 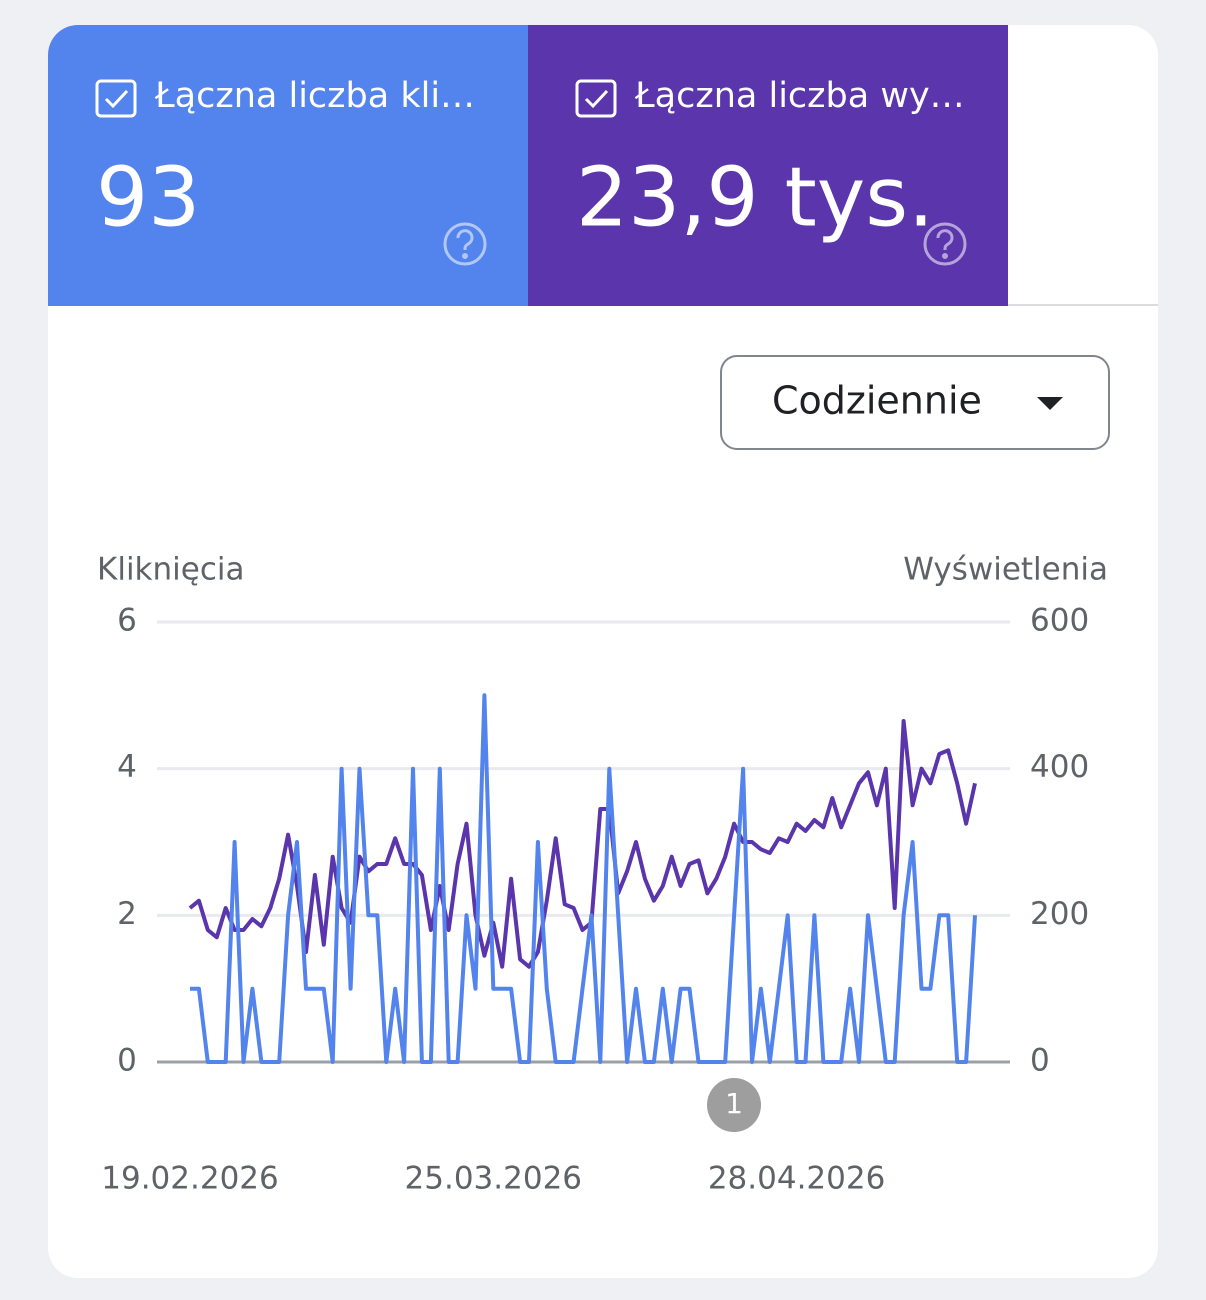 What do you see at coordinates (127, 621) in the screenshot?
I see `y-tick-label: 6` at bounding box center [127, 621].